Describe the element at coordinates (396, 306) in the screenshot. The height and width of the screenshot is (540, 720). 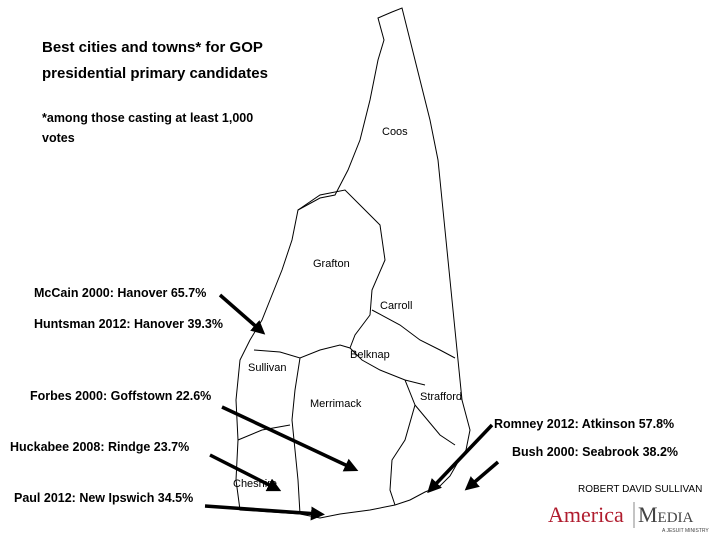
I see `county-label: Carroll` at that location.